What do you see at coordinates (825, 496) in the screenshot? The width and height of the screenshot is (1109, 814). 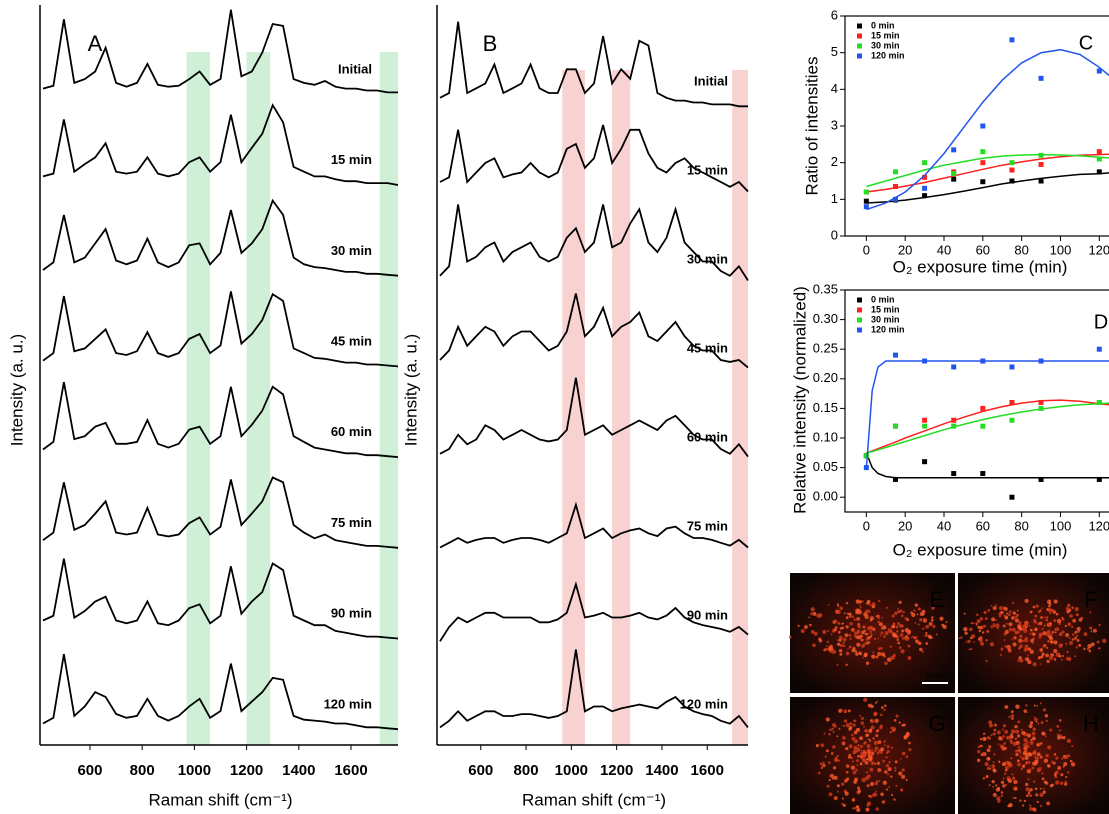 I see `y-tick-label: 0.00` at bounding box center [825, 496].